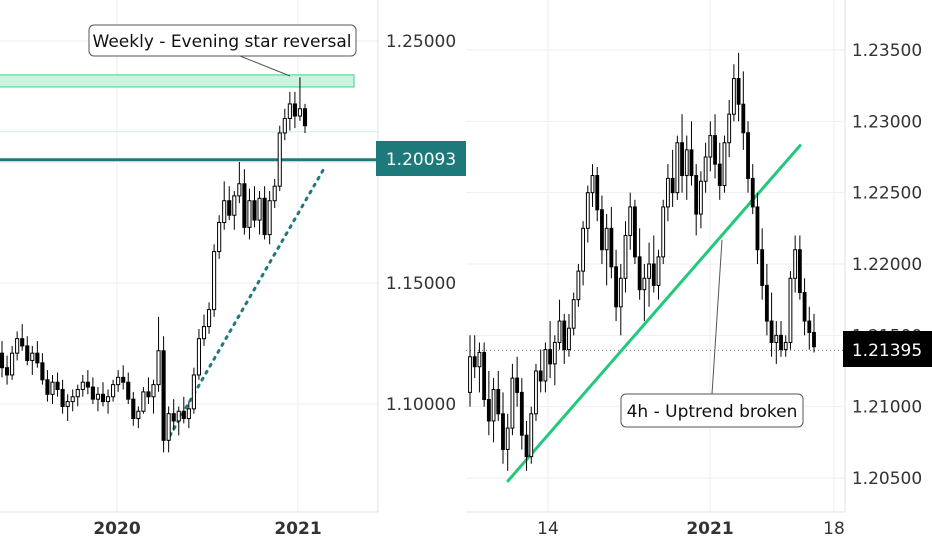  I want to click on weekly-x-tick-label: 2021, so click(297, 529).